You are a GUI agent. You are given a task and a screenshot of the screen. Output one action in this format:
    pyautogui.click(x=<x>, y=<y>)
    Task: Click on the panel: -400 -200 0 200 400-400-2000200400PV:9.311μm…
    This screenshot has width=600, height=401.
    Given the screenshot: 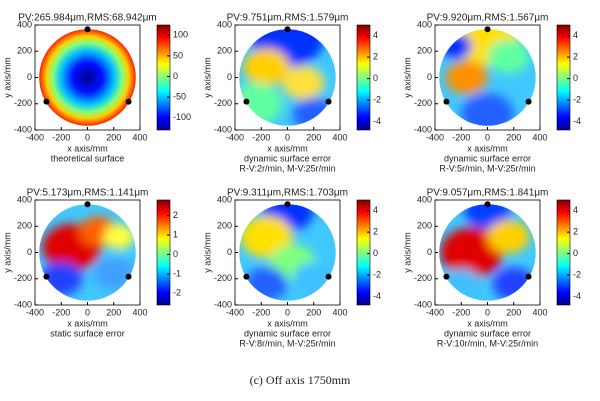 What is the action you would take?
    pyautogui.click(x=291, y=268)
    